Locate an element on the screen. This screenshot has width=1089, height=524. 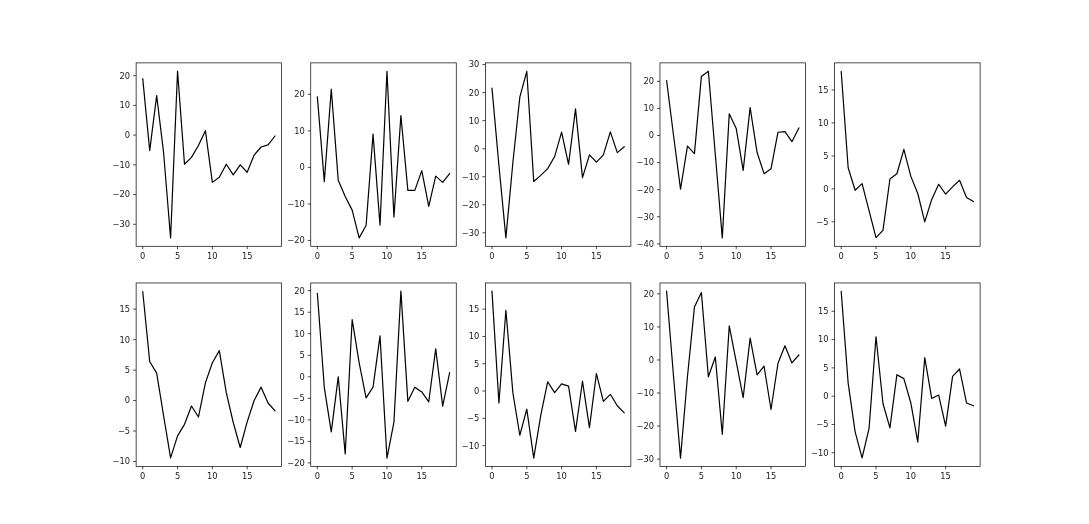
y-tick-label: −40 is located at coordinates (645, 243).